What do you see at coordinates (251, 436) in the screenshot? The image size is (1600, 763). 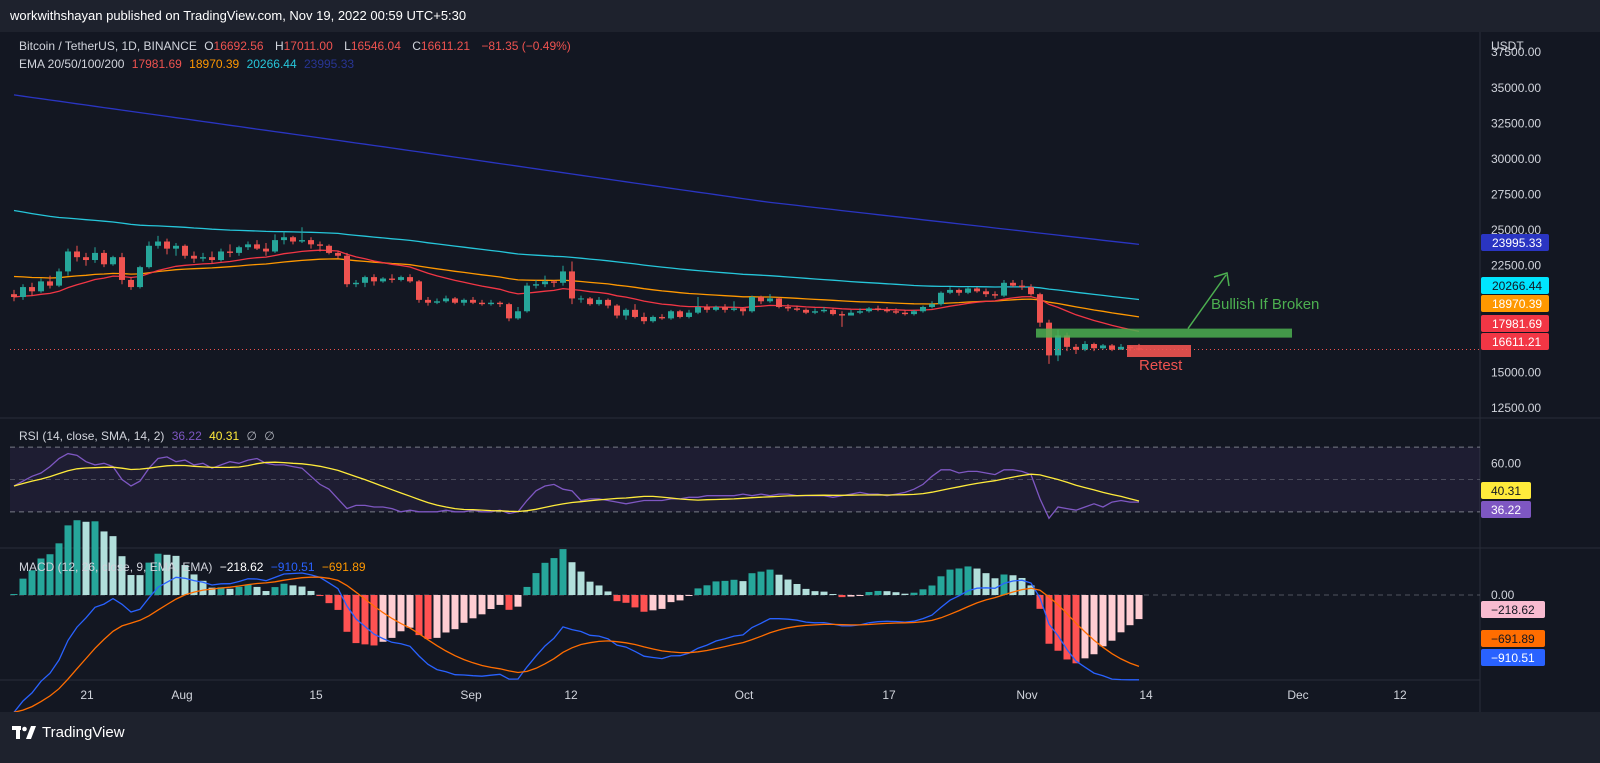 I see `rsi-na-1: ∅` at bounding box center [251, 436].